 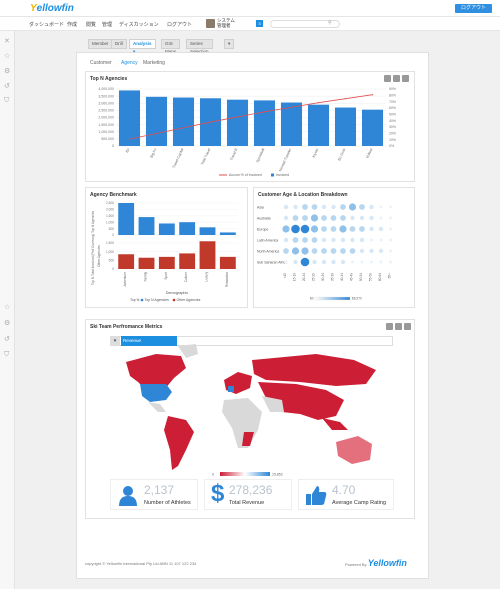 What do you see at coordinates (188, 351) in the screenshot?
I see `map-greenland` at bounding box center [188, 351].